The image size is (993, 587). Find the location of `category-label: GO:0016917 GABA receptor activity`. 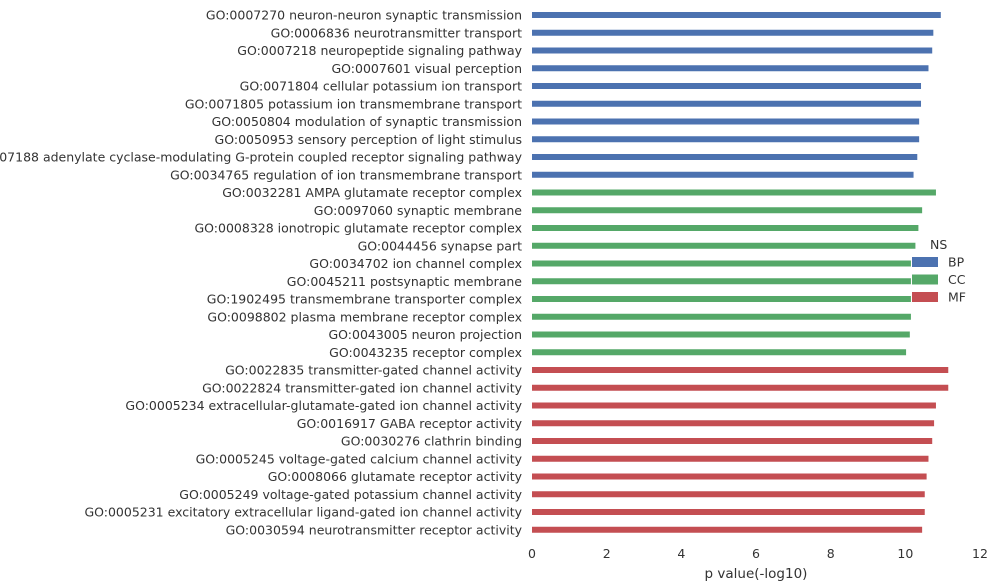

category-label: GO:0016917 GABA receptor activity is located at coordinates (410, 423).